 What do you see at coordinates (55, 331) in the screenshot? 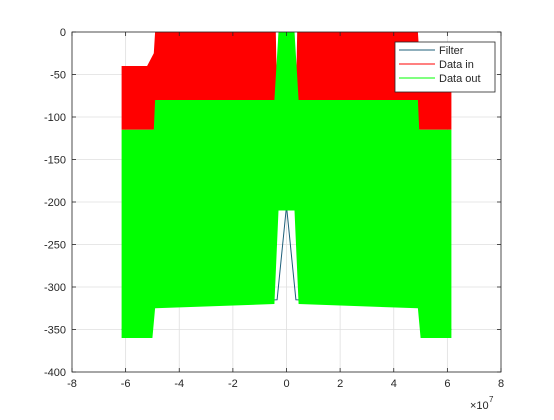
I see `y-tick-label: -350` at bounding box center [55, 331].